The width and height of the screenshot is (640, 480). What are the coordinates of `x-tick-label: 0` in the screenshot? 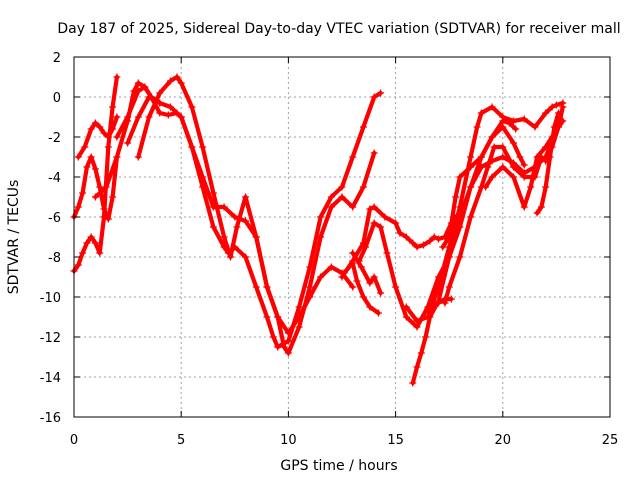 It's located at (74, 440).